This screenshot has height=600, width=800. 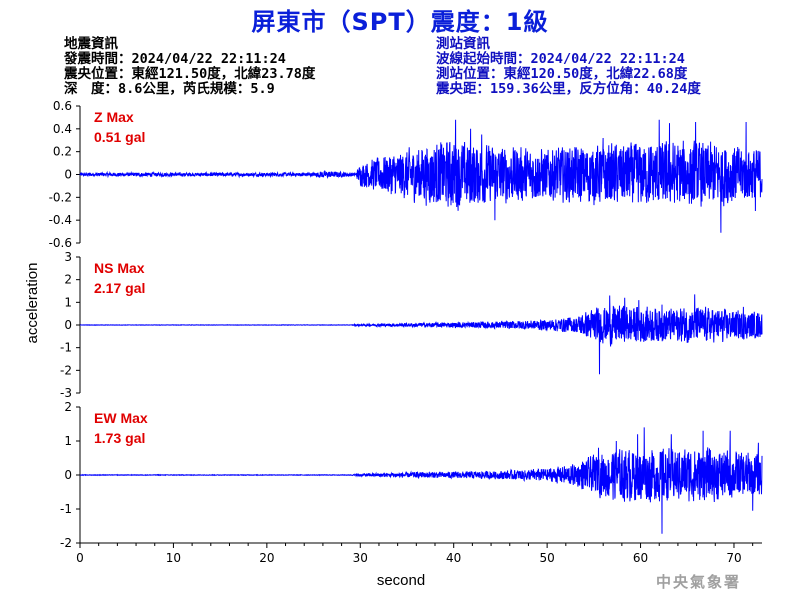 I want to click on origin-time: 發震時間：2024/04/22 22:11:24, so click(x=175, y=59).